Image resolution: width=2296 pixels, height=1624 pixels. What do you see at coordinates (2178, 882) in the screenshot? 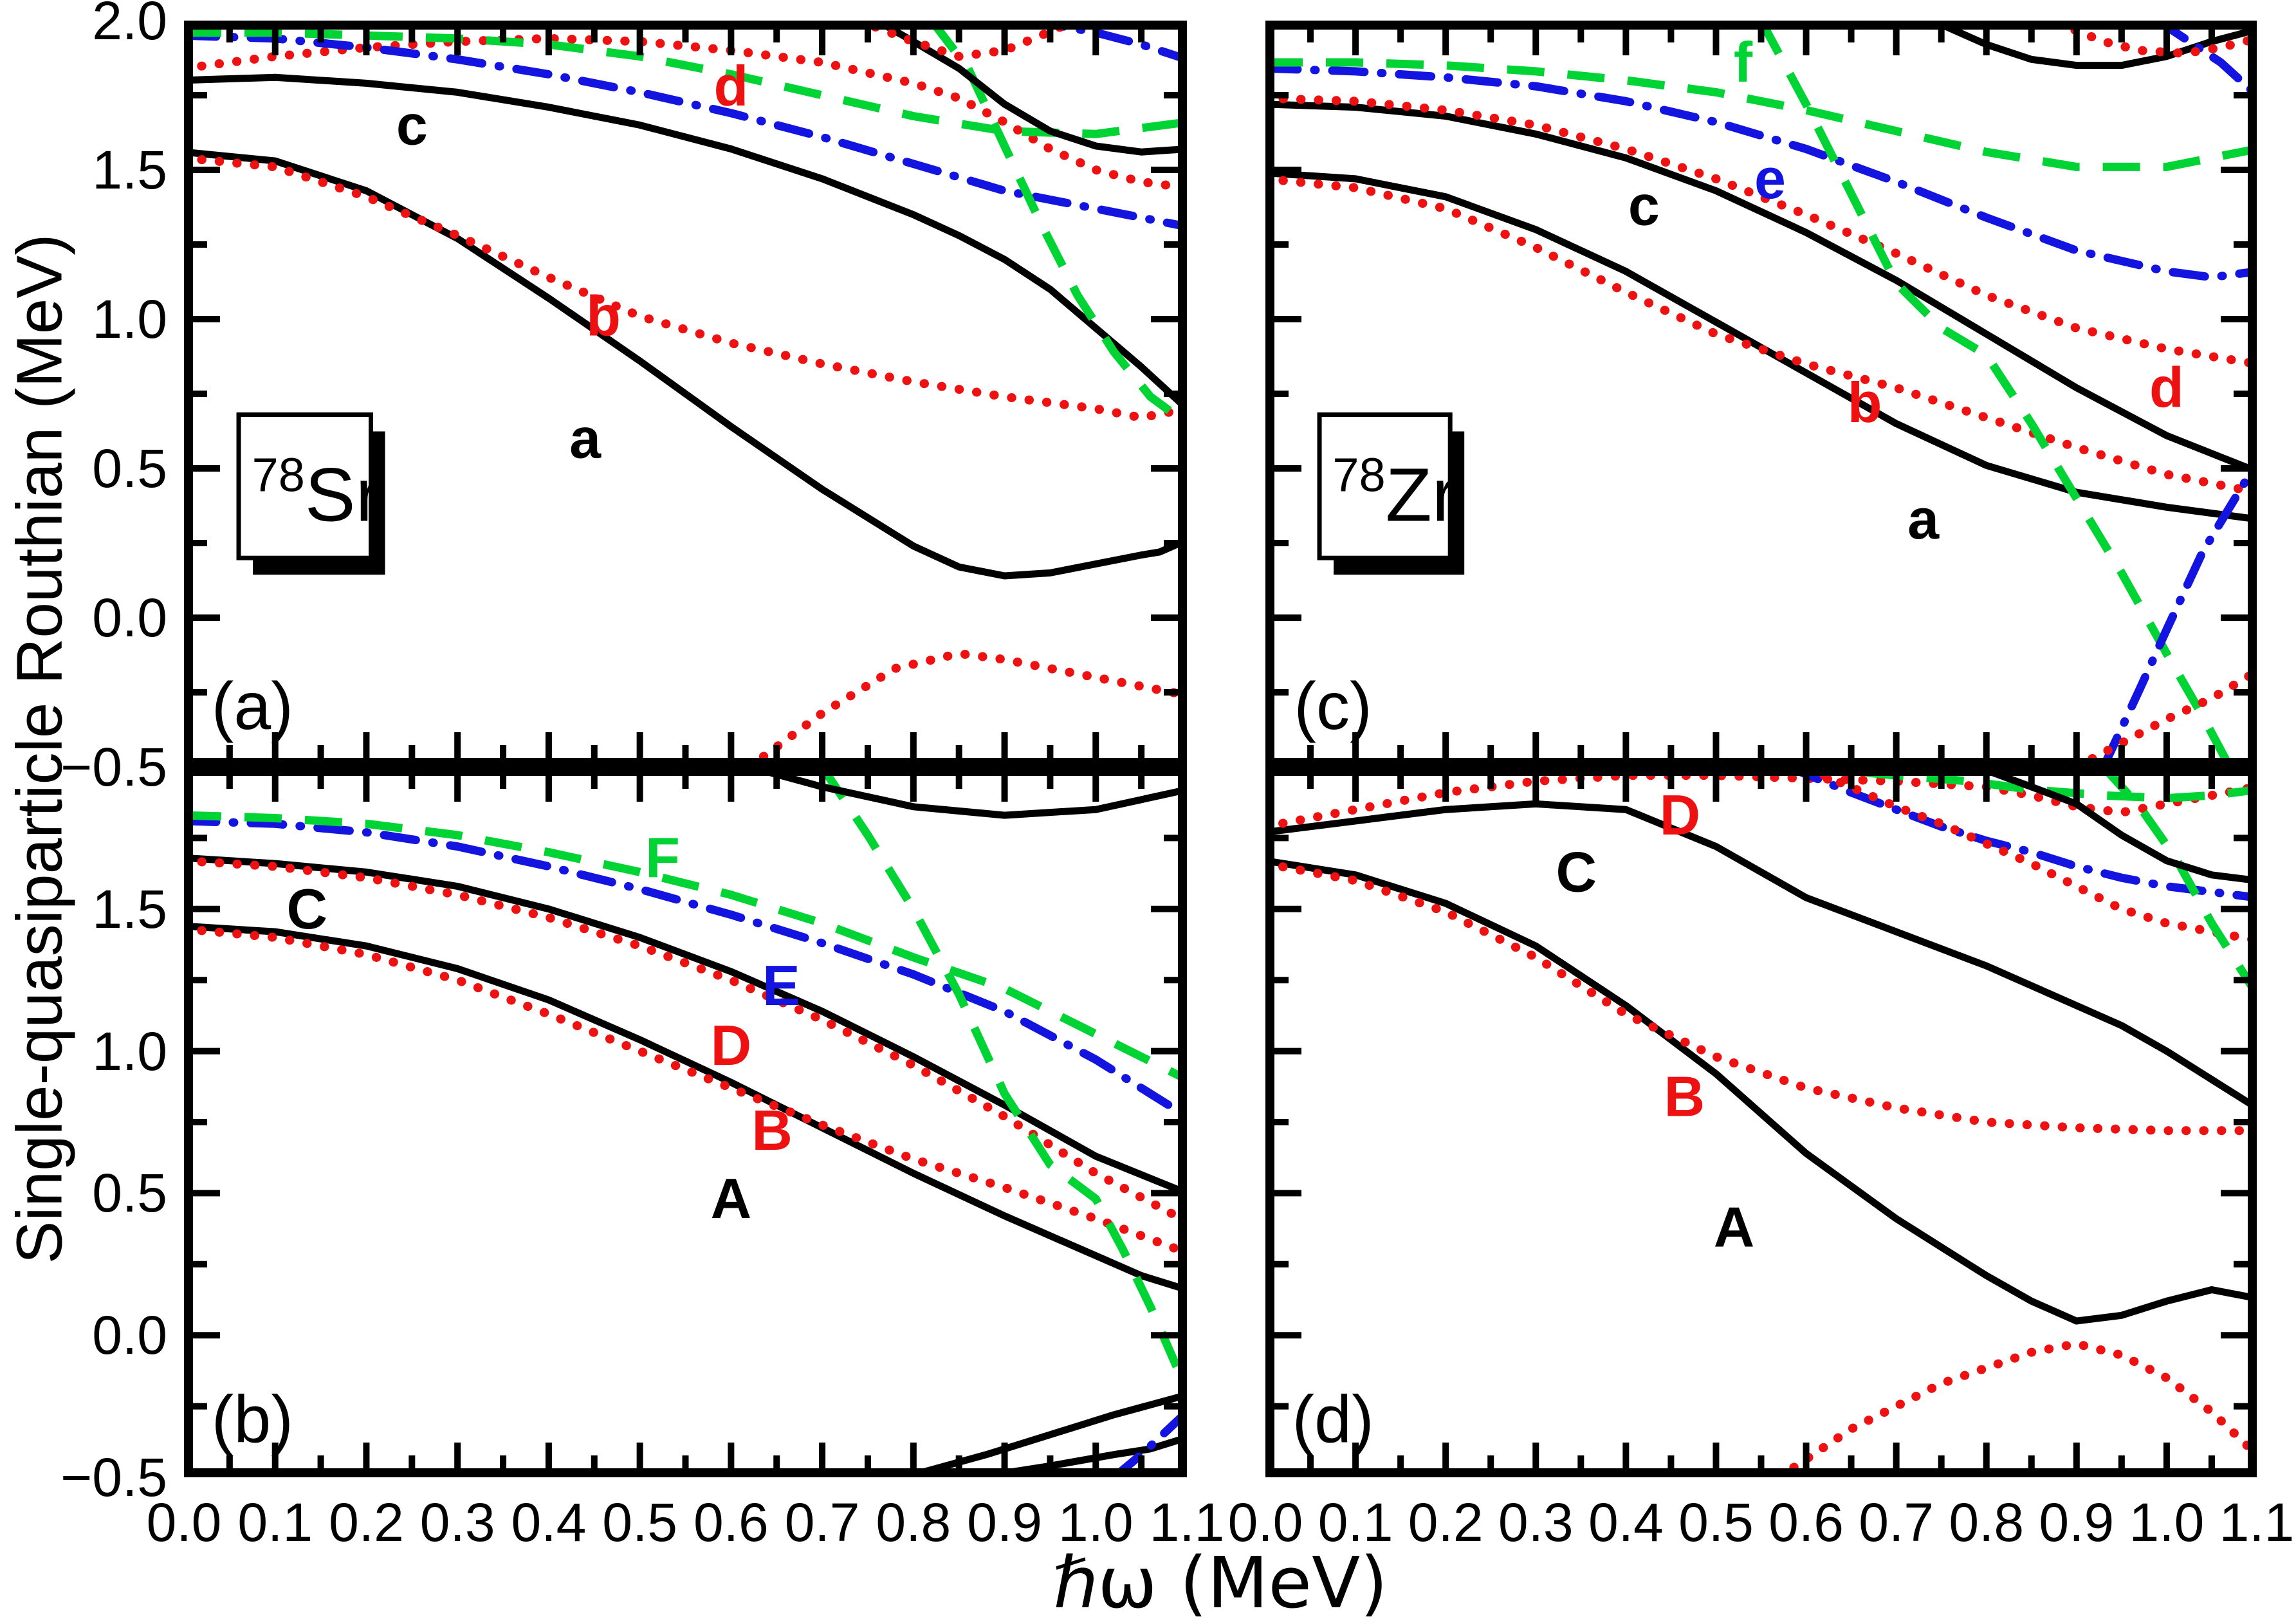
I see `series-d-green-diving` at bounding box center [2178, 882].